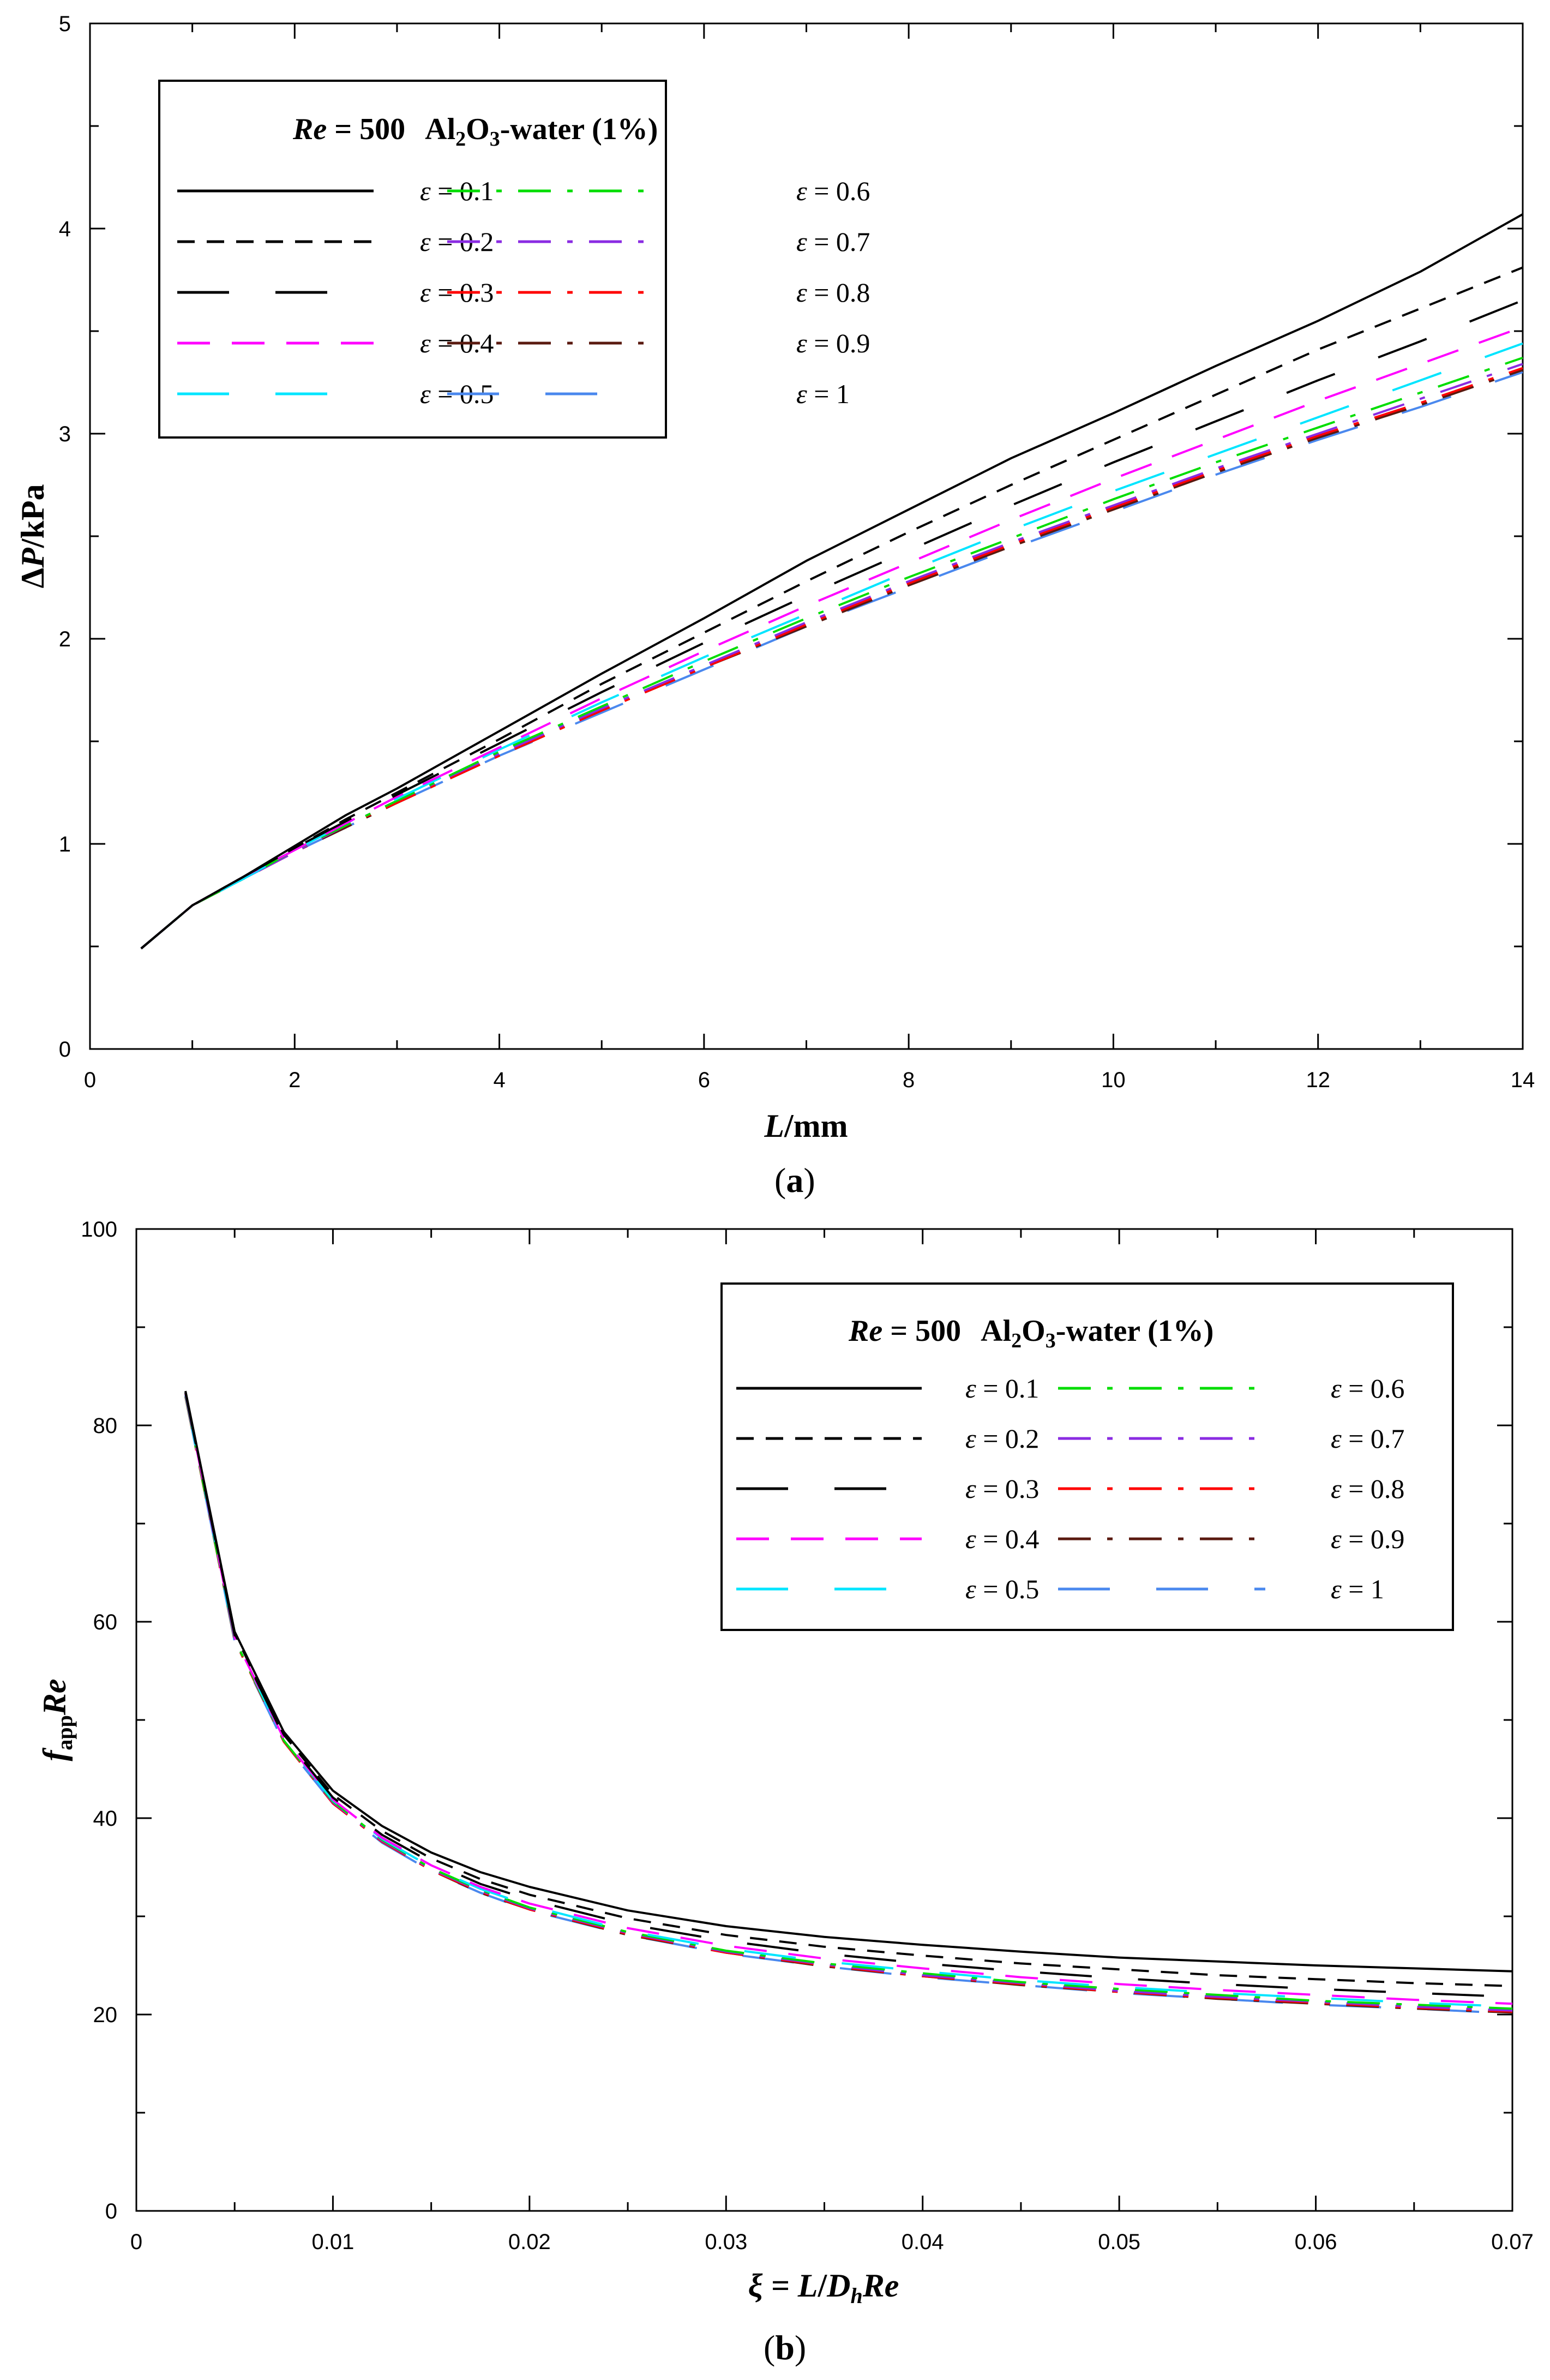 The width and height of the screenshot is (1550, 2380). What do you see at coordinates (65, 24) in the screenshot?
I see `chart-a-y-tick-label: 5` at bounding box center [65, 24].